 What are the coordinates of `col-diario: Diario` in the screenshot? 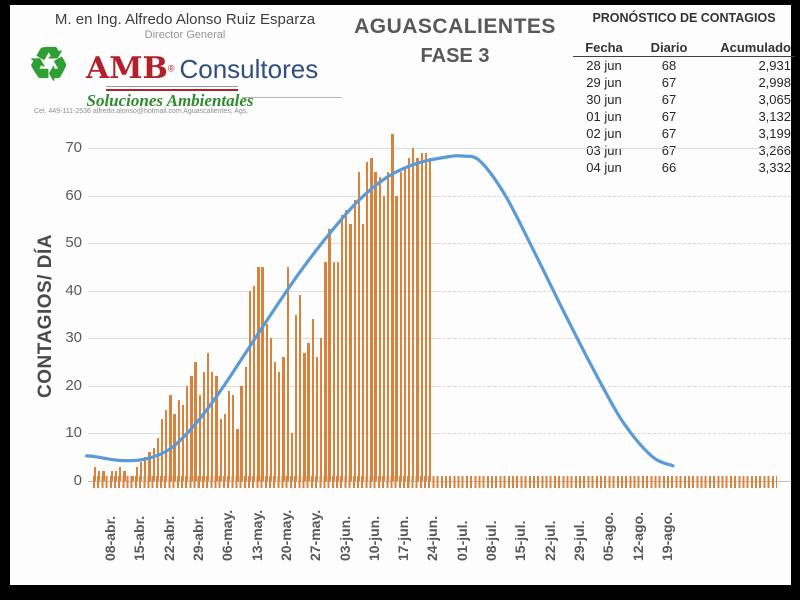 It's located at (669, 47).